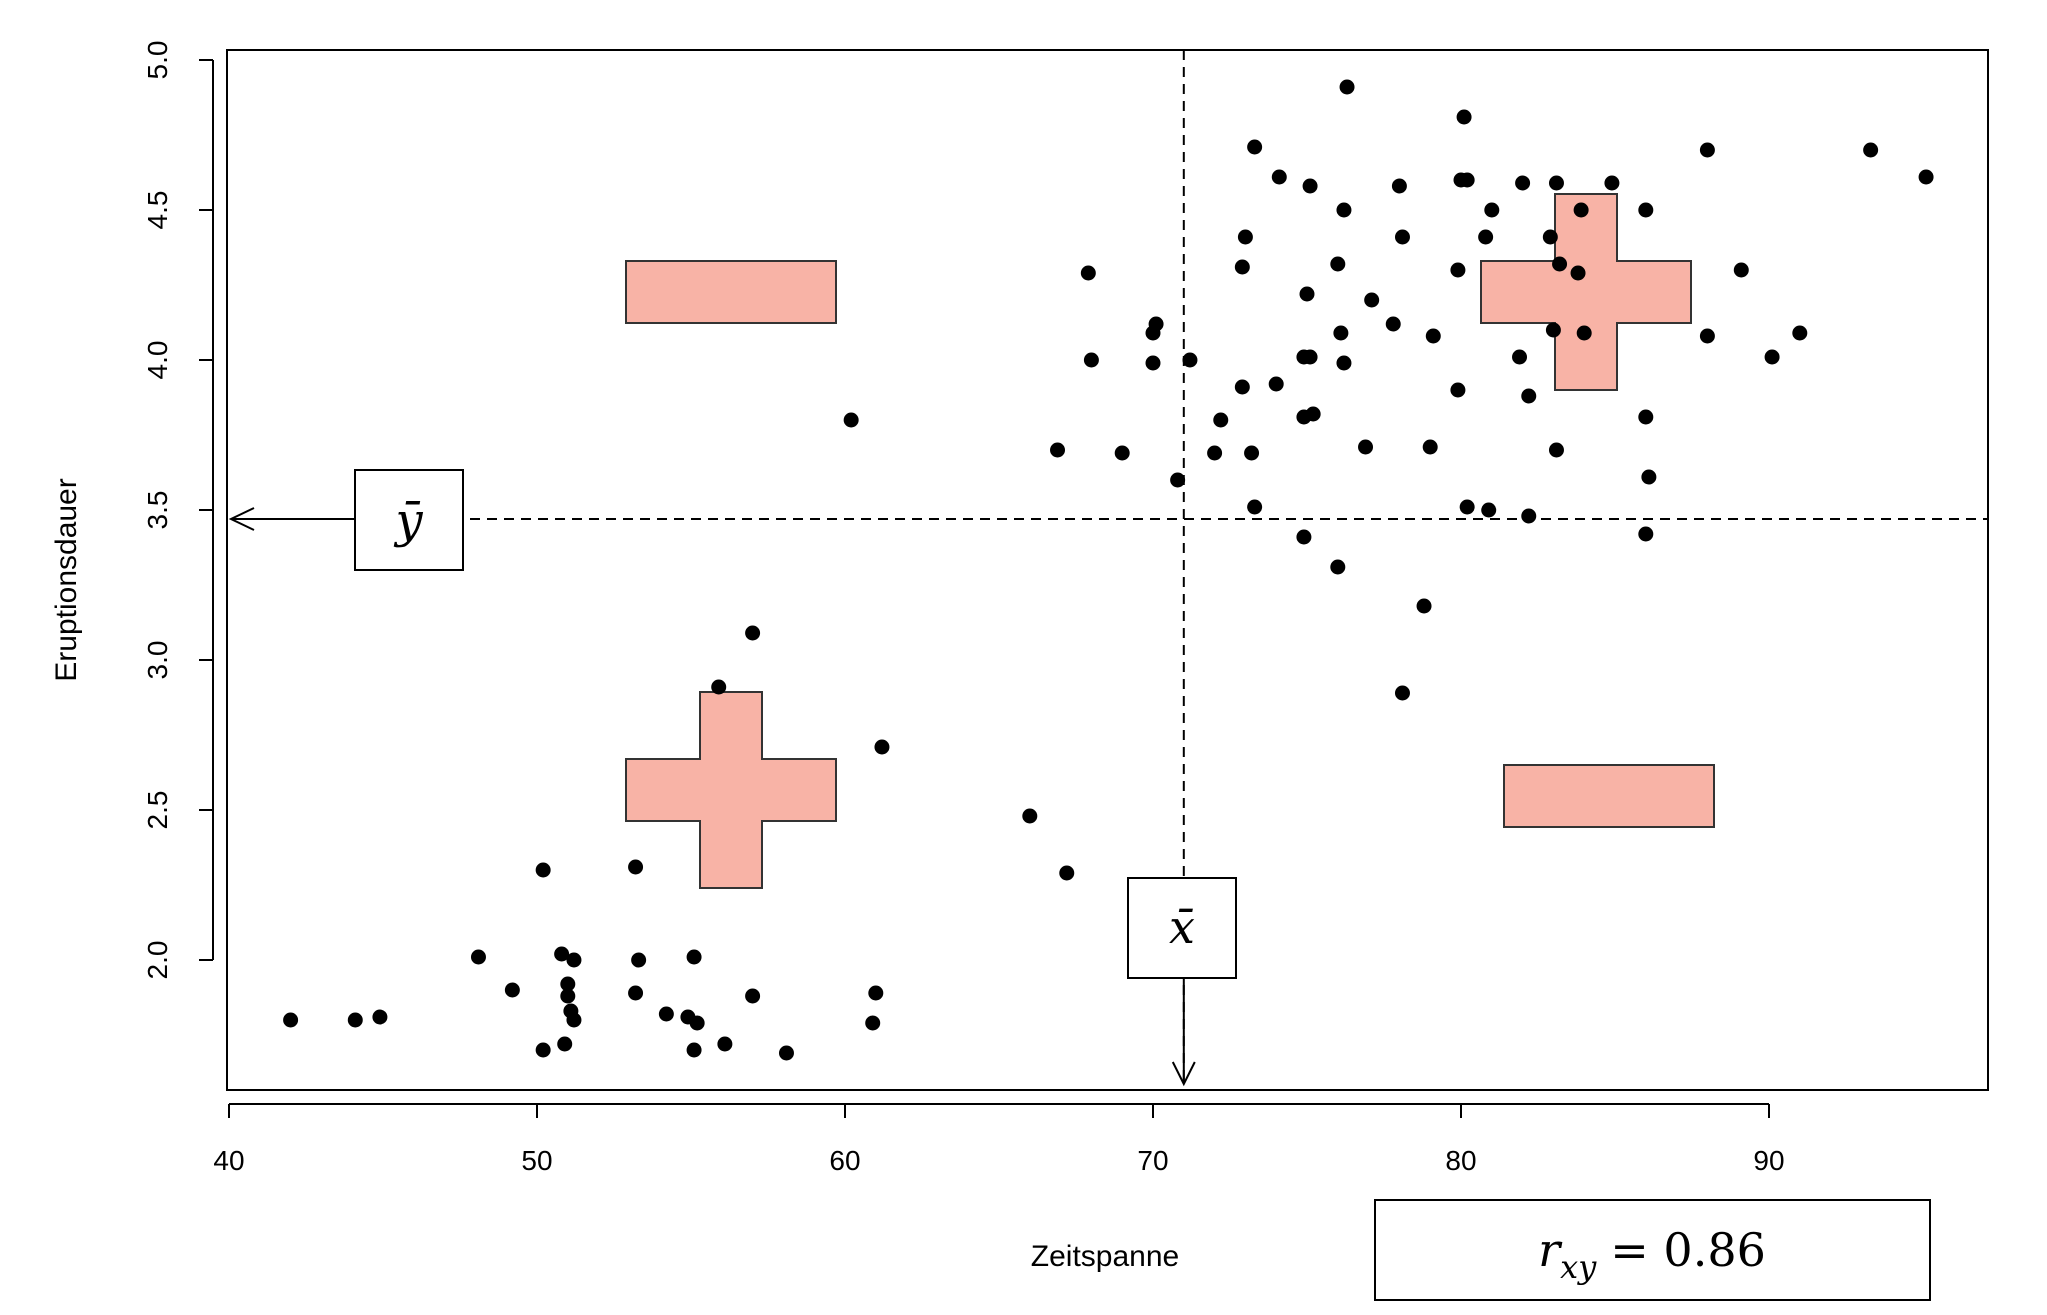 The height and width of the screenshot is (1315, 2047). Describe the element at coordinates (731, 292) in the screenshot. I see `quadrant-sign-minus-top-left` at that location.